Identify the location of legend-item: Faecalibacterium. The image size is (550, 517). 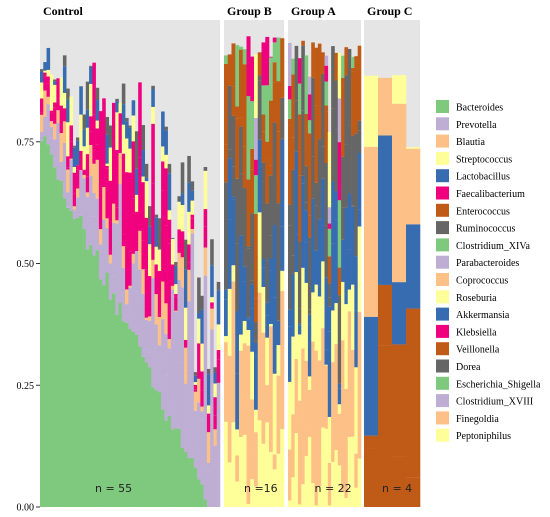
(480, 193).